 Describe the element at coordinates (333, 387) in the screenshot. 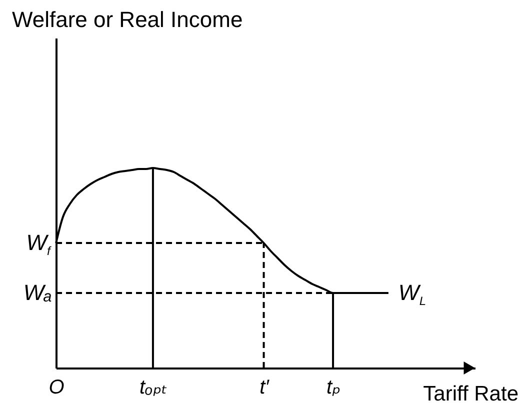

I see `x-tick-label: tₚ` at that location.